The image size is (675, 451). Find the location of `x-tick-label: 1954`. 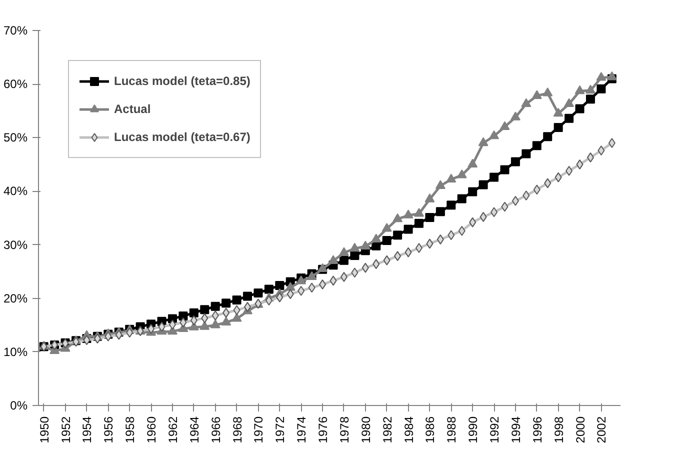

x-tick-label: 1954 is located at coordinates (87, 430).